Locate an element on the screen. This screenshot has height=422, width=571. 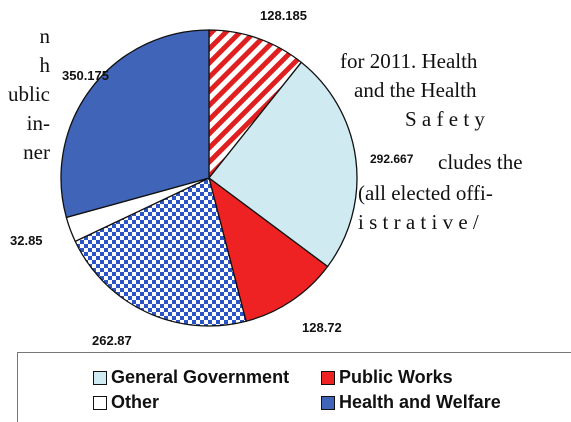
legend-entry-general-government: General Government is located at coordinates (191, 377).